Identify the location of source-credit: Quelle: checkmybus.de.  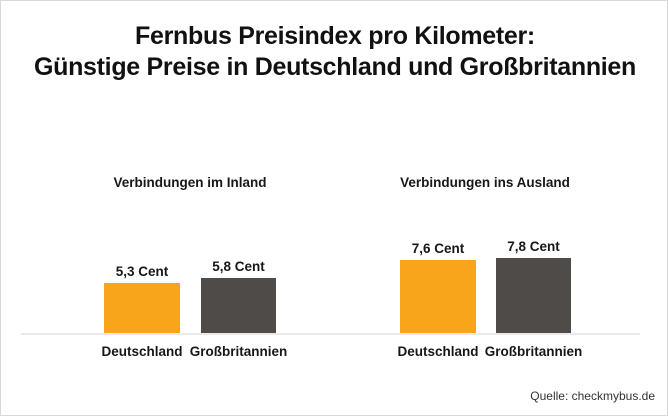
(592, 396).